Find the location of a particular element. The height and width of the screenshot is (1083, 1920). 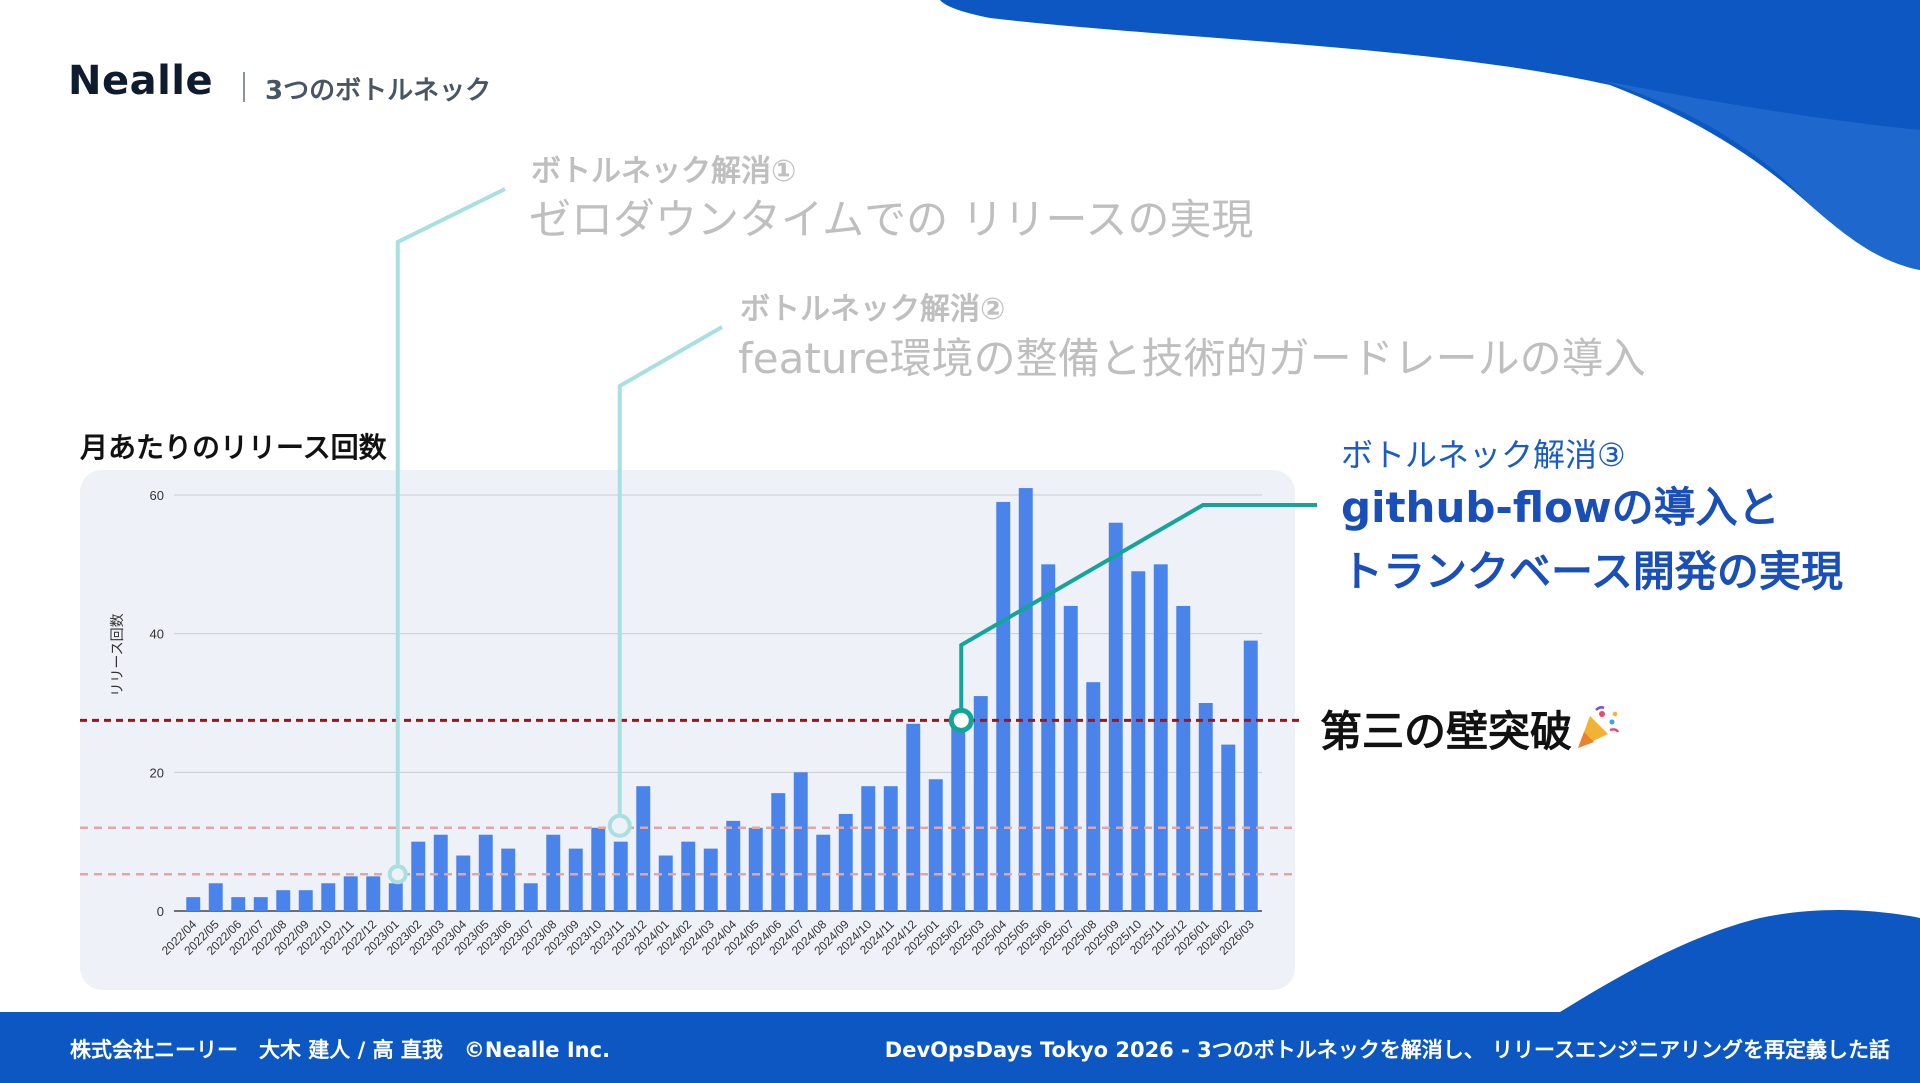

y-axis-label: リリース回数 is located at coordinates (117, 654).